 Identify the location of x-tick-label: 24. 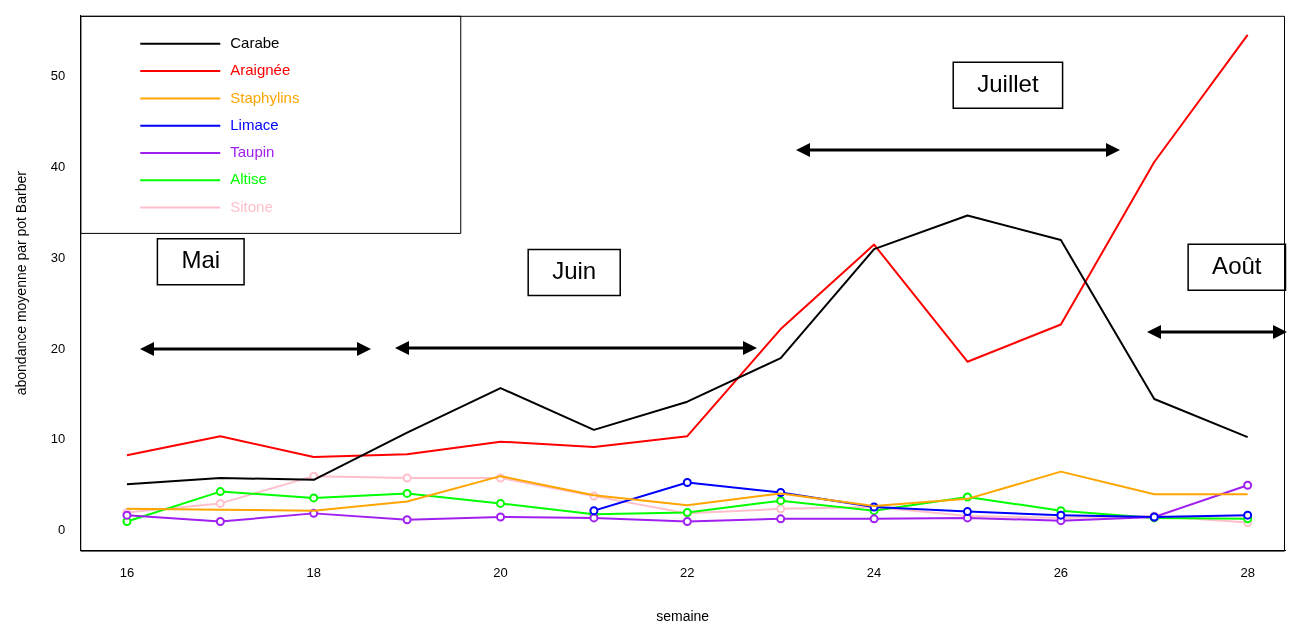
(874, 572).